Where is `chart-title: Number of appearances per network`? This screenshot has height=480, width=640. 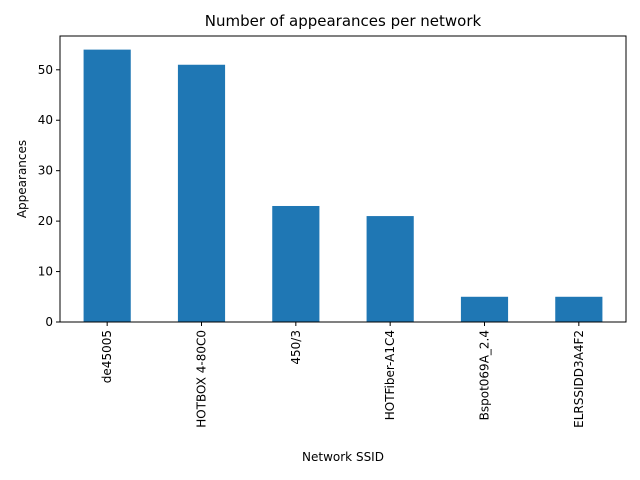 chart-title: Number of appearances per network is located at coordinates (343, 21).